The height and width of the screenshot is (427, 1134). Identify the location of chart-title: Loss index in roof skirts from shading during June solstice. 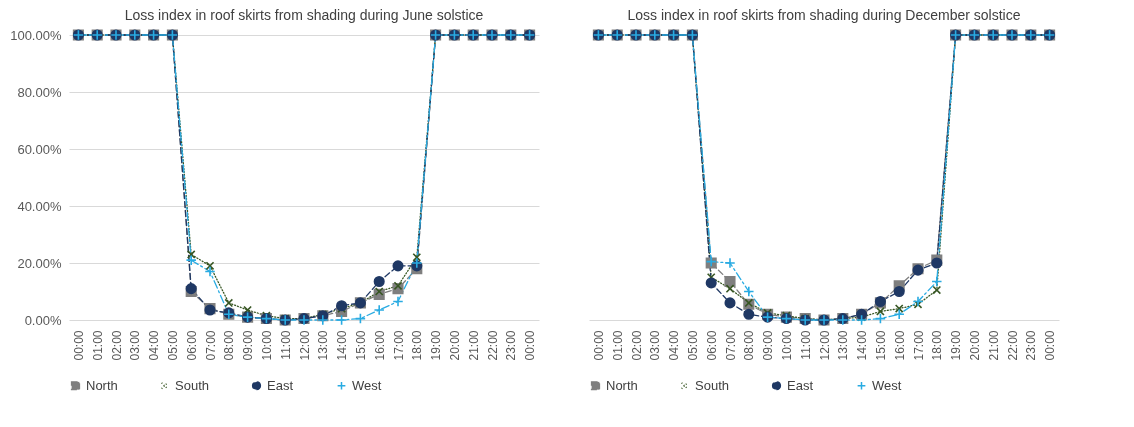
(304, 15).